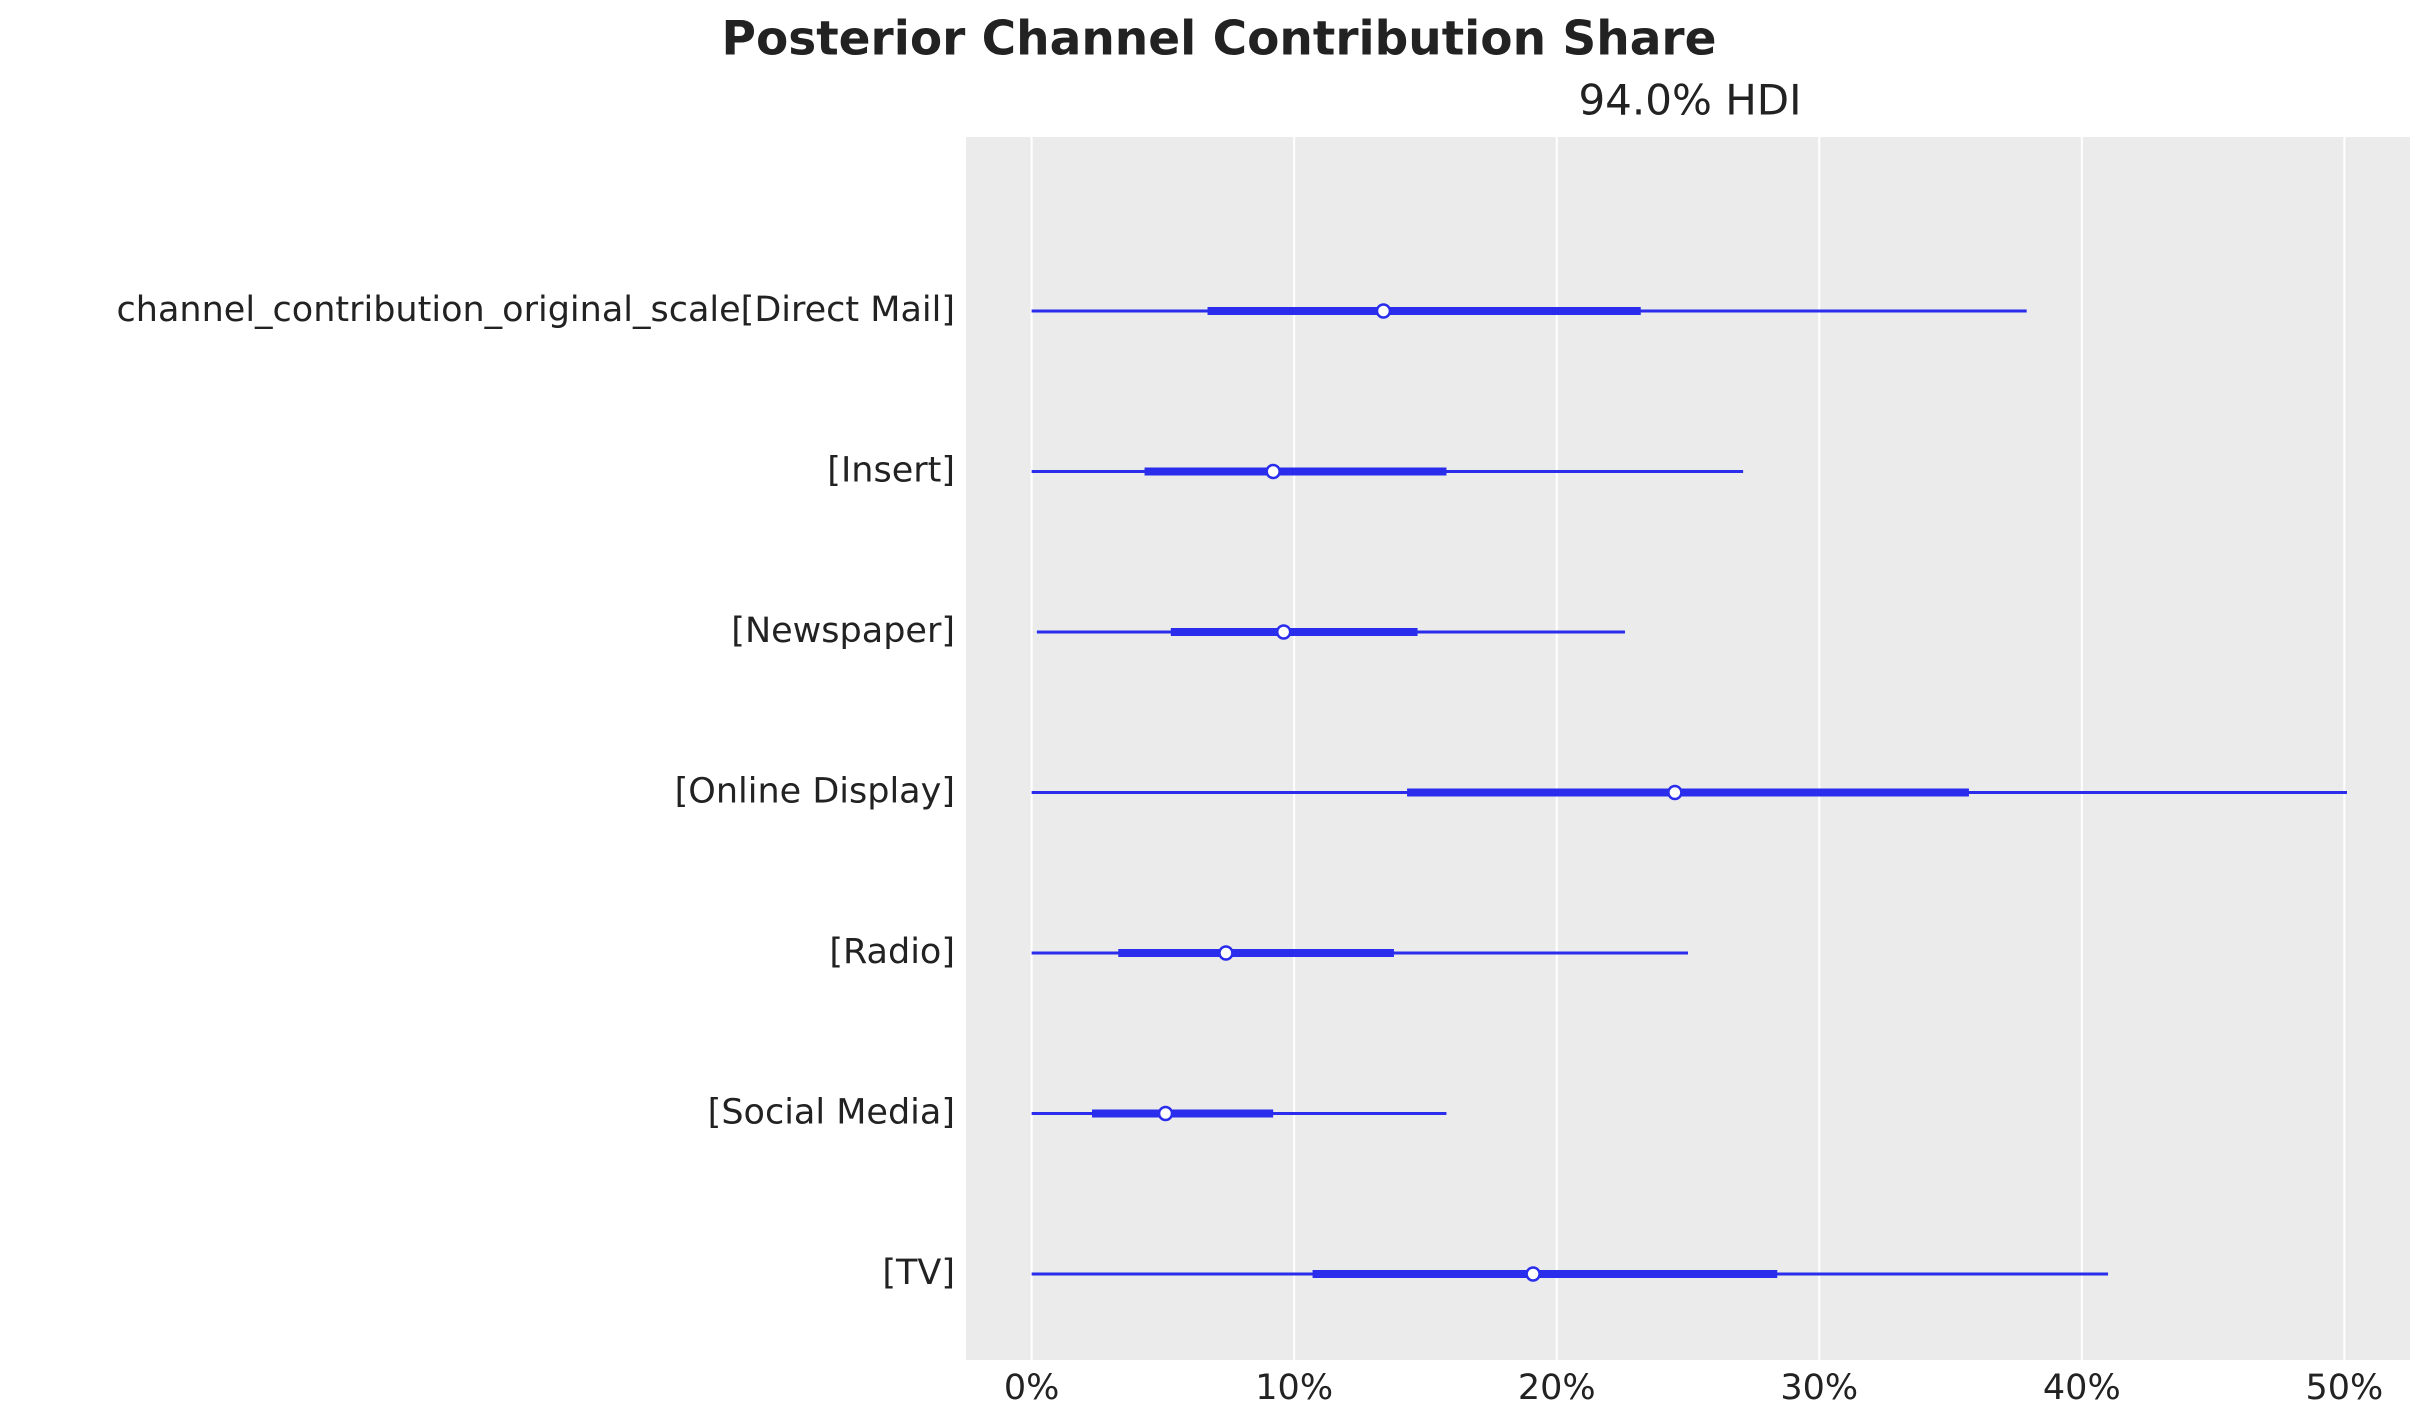 The image size is (2423, 1423). Describe the element at coordinates (843, 631) in the screenshot. I see `y-tick-label: [Newspaper]` at that location.